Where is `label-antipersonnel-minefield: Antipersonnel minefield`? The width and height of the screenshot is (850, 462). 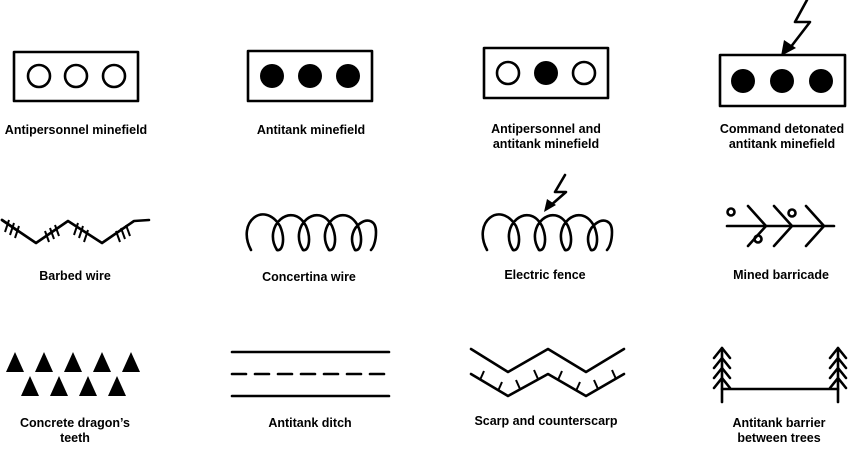
label-antipersonnel-minefield: Antipersonnel minefield is located at coordinates (76, 130).